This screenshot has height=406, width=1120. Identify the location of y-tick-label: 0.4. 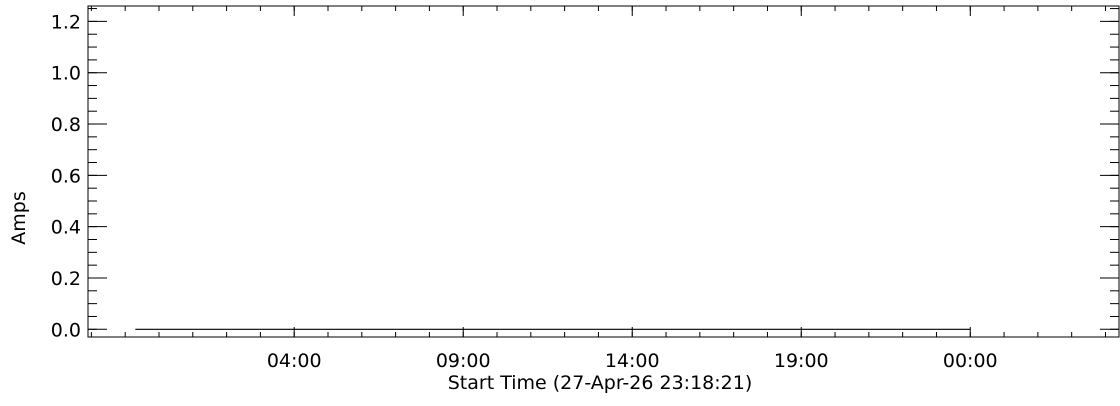
(66, 228).